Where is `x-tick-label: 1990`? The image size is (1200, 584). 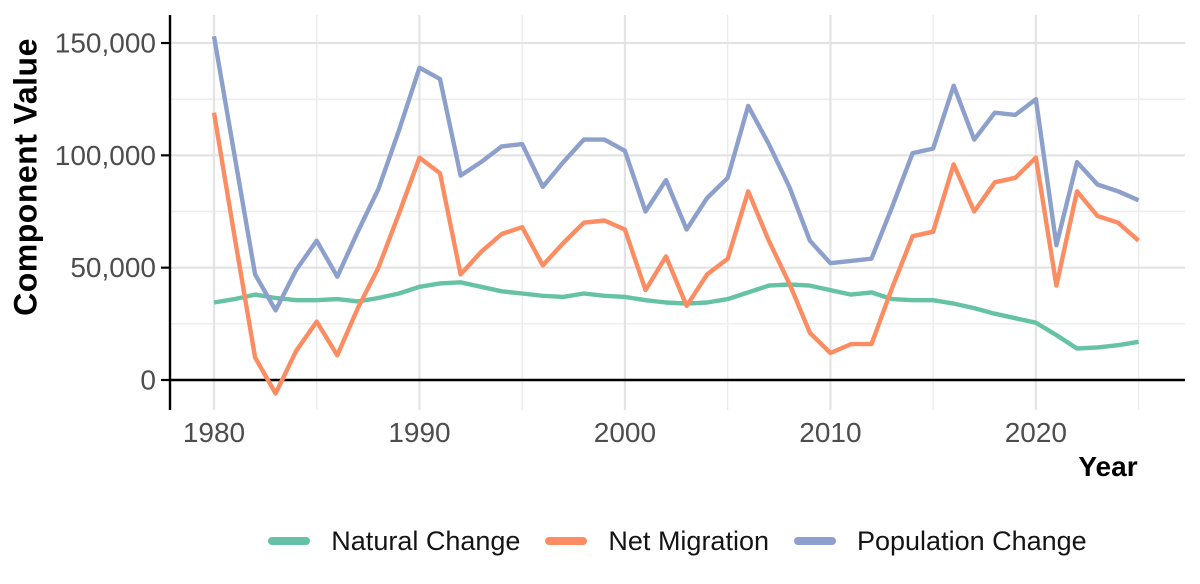 x-tick-label: 1990 is located at coordinates (419, 432).